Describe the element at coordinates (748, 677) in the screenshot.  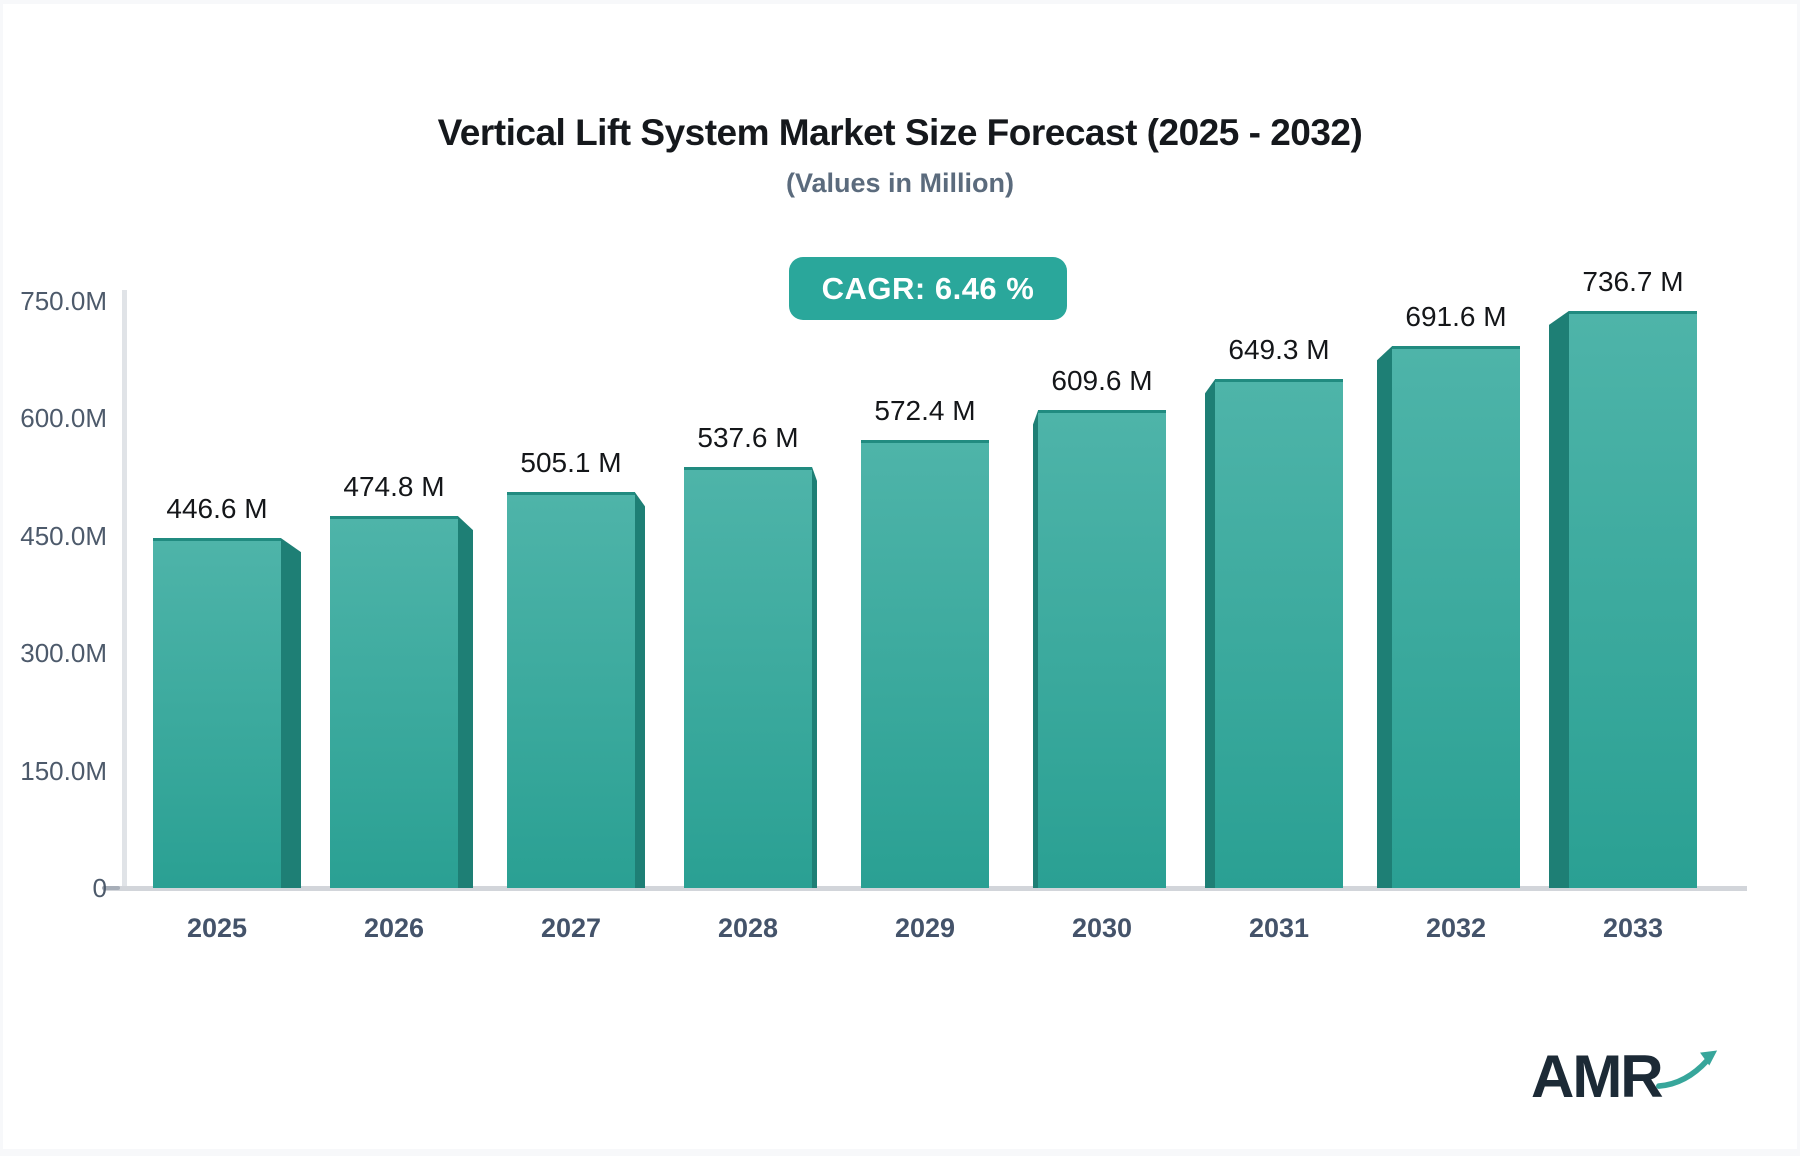
I see `bar-2028` at that location.